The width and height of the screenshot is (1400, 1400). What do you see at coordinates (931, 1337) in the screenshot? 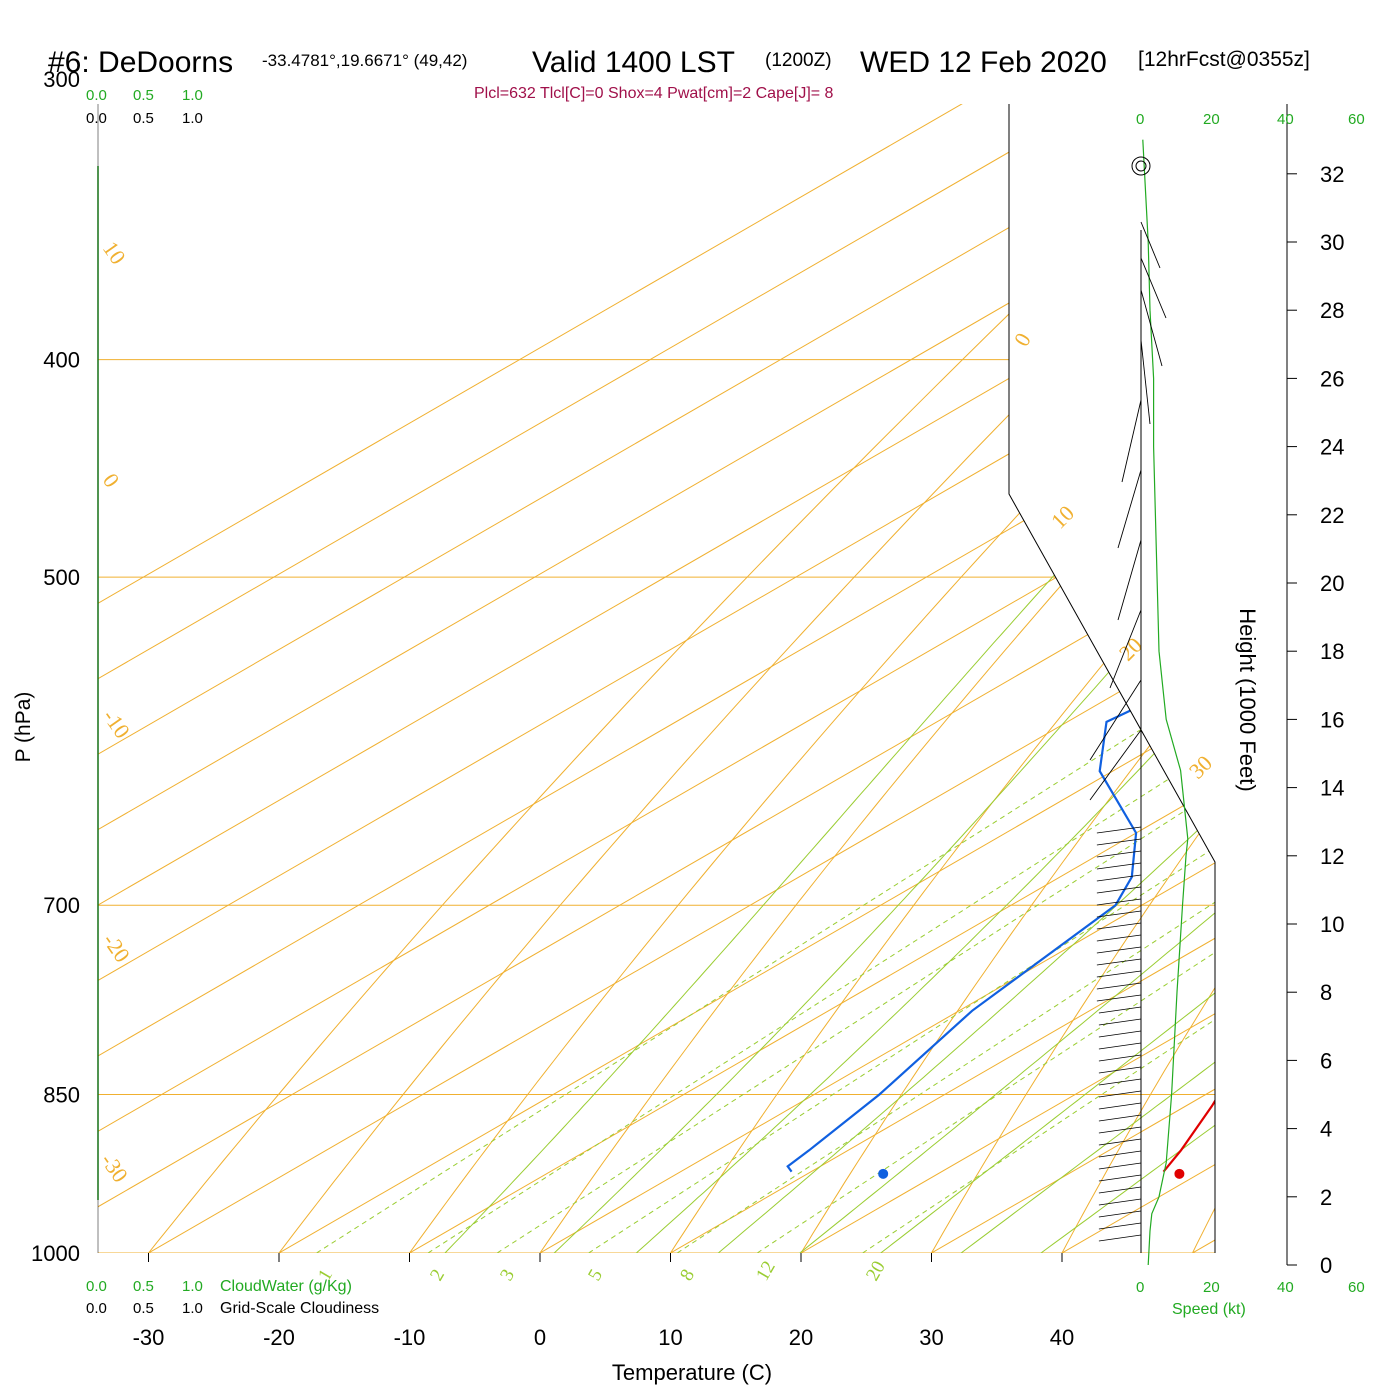
I see `x-tick-label: 30` at bounding box center [931, 1337].